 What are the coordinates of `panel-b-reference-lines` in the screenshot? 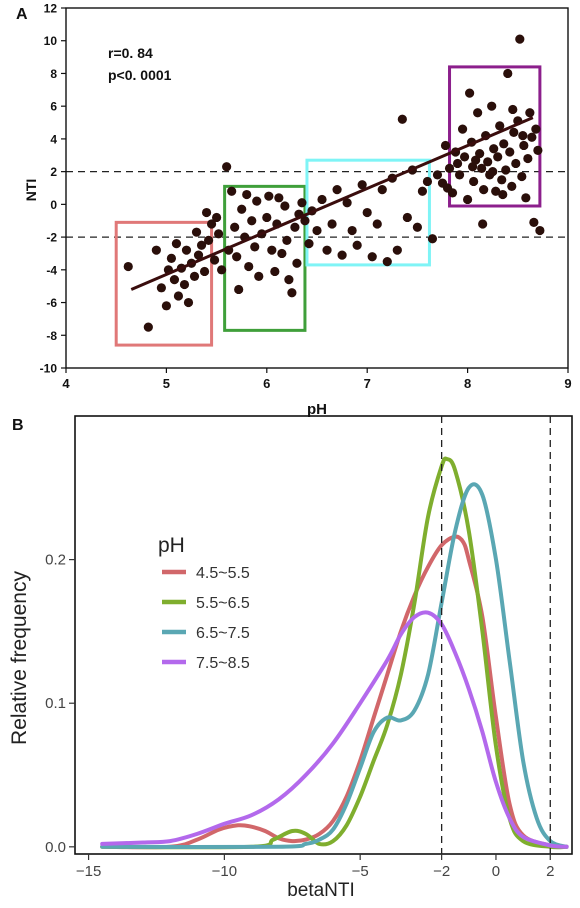 It's located at (495, 635).